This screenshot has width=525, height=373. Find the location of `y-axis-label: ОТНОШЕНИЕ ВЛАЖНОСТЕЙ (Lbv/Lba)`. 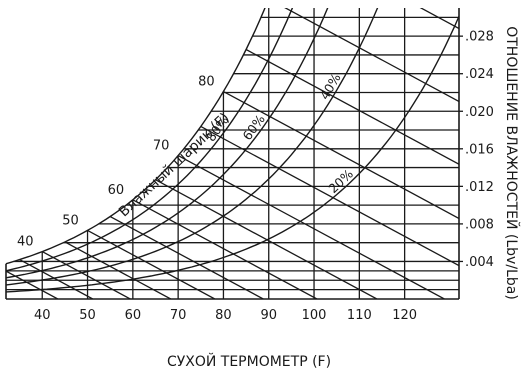

y-axis-label: ОТНОШЕНИЕ ВЛАЖНОСТЕЙ (Lbv/Lba) is located at coordinates (512, 163).